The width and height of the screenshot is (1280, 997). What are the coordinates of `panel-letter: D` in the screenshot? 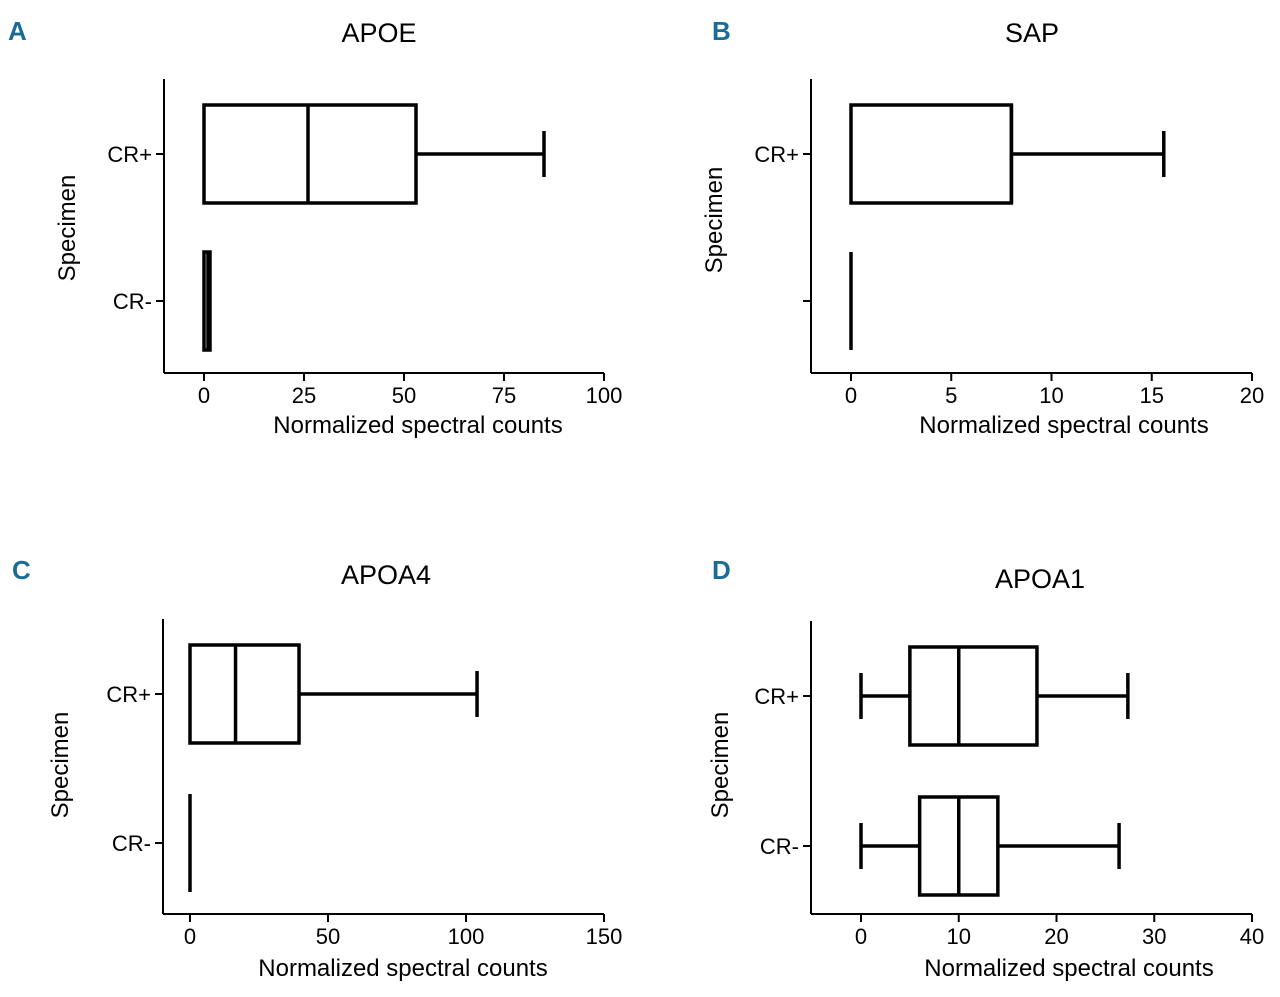 It's located at (721, 570).